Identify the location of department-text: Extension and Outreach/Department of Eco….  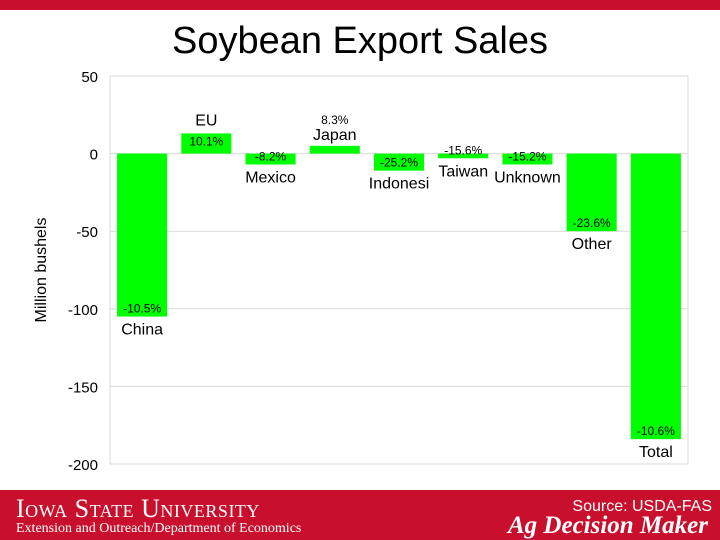
(159, 528).